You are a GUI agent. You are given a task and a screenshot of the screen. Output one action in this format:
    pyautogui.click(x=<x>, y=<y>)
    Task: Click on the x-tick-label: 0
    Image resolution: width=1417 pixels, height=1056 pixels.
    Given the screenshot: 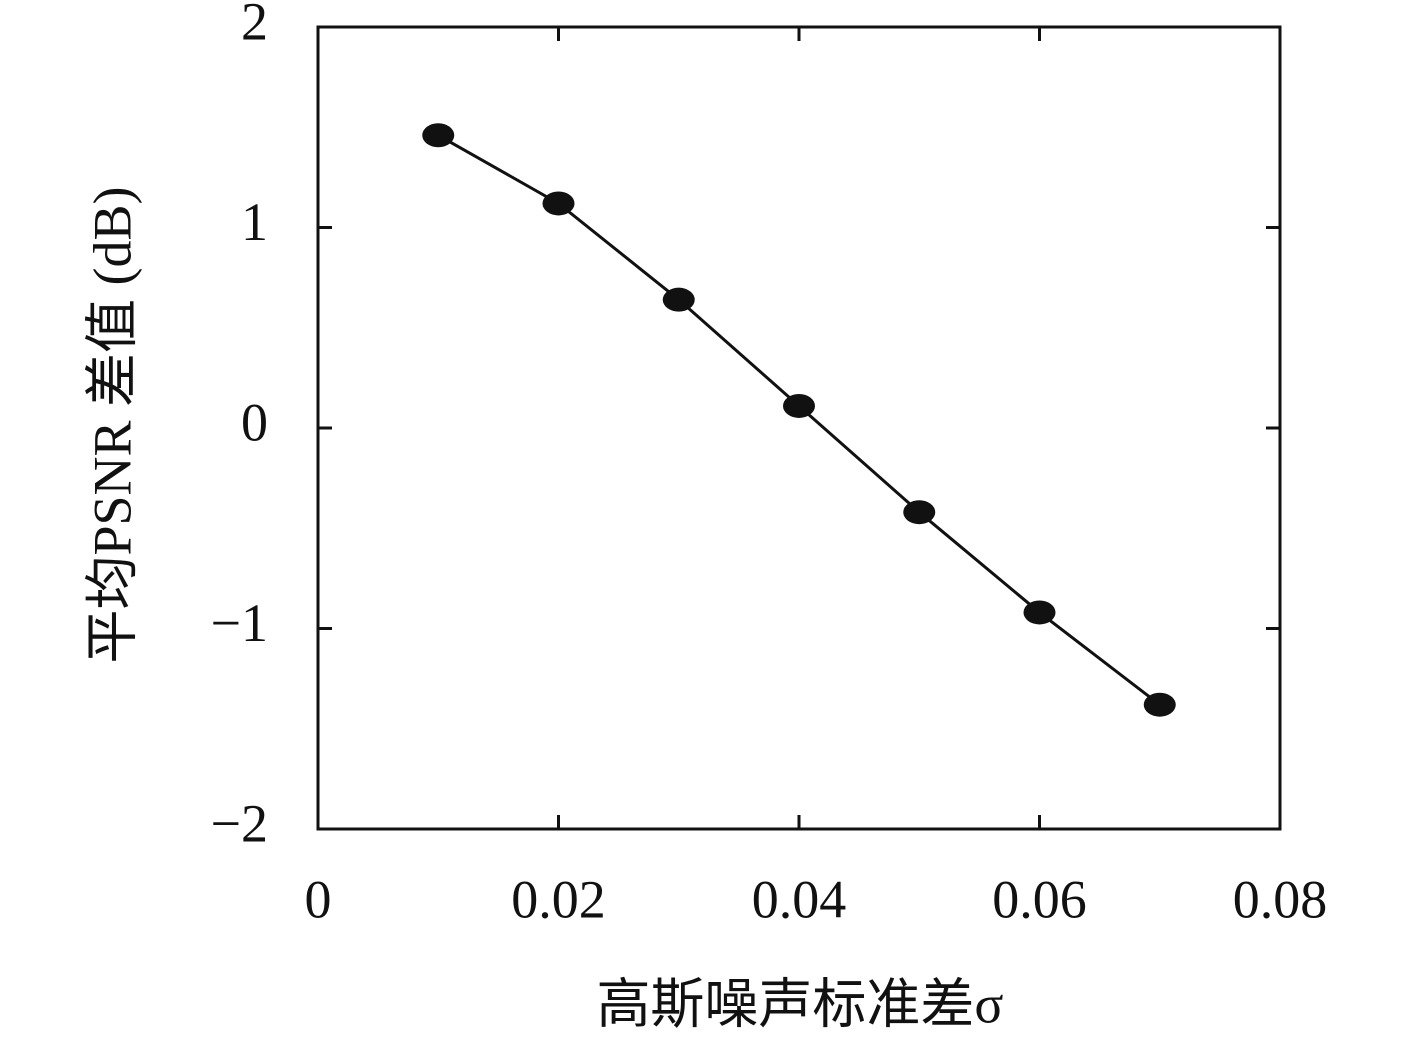 What is the action you would take?
    pyautogui.click(x=318, y=899)
    